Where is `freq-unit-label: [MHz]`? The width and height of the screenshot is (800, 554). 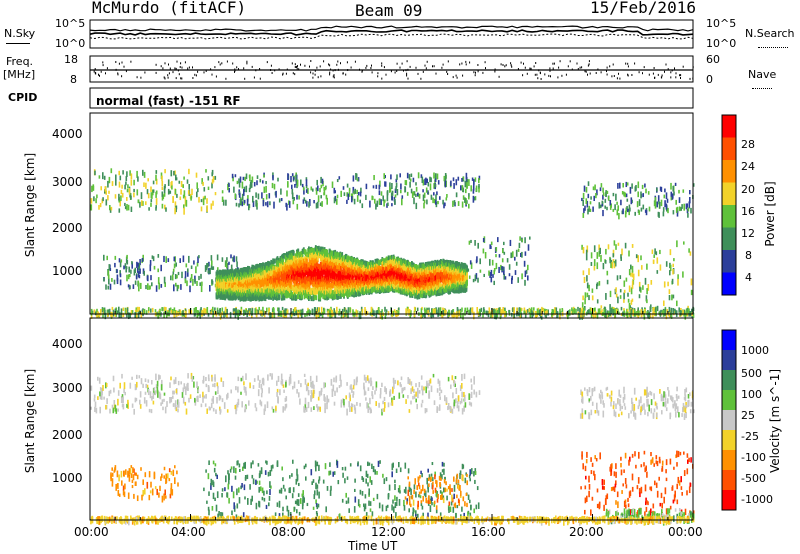 freq-unit-label: [MHz] is located at coordinates (19, 74).